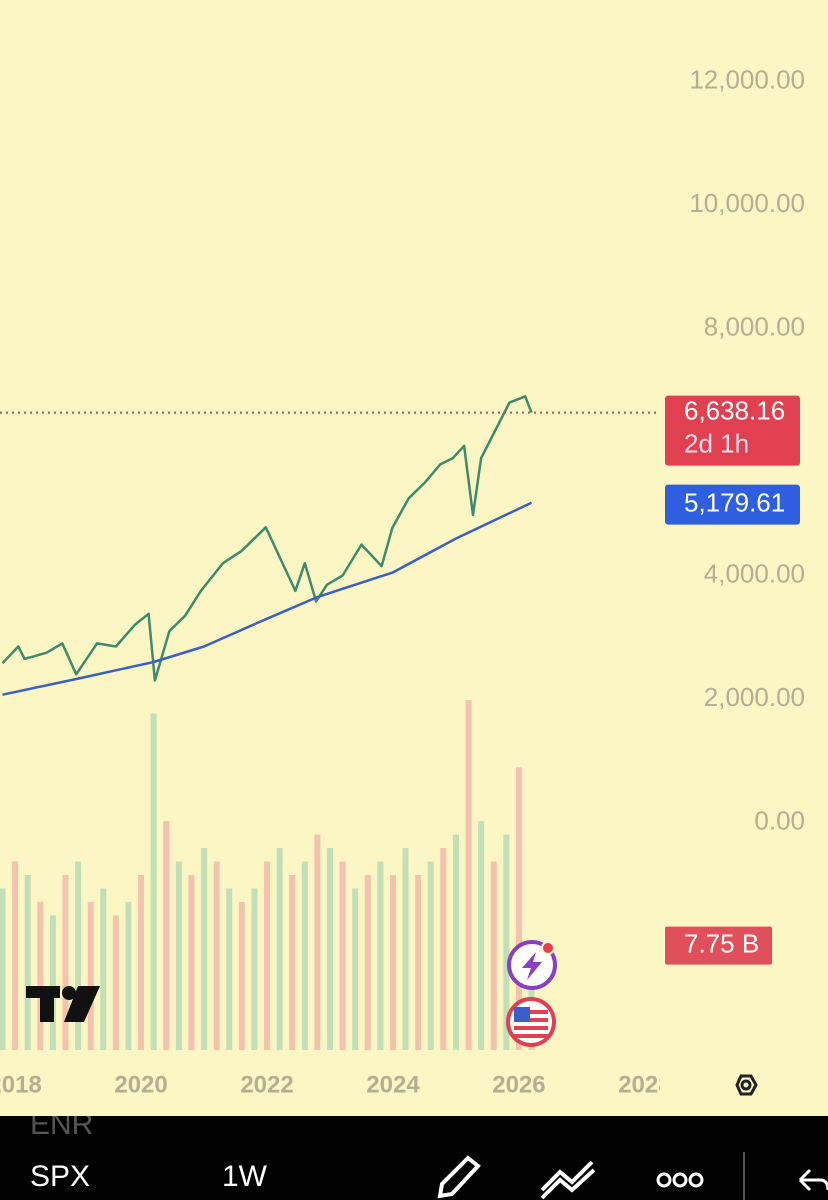  I want to click on toolbar, so click(414, 1158).